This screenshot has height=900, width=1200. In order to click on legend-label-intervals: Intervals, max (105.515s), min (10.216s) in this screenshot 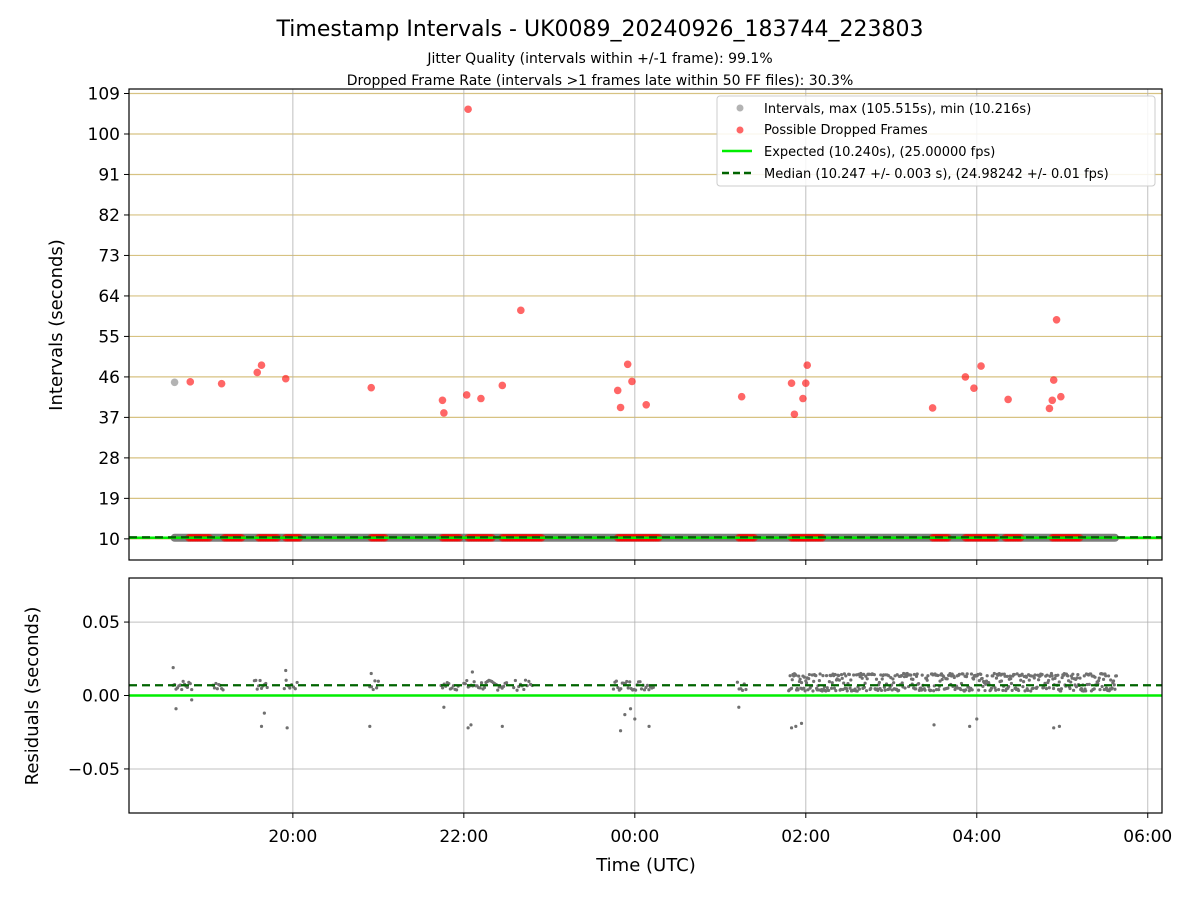, I will do `click(897, 109)`.